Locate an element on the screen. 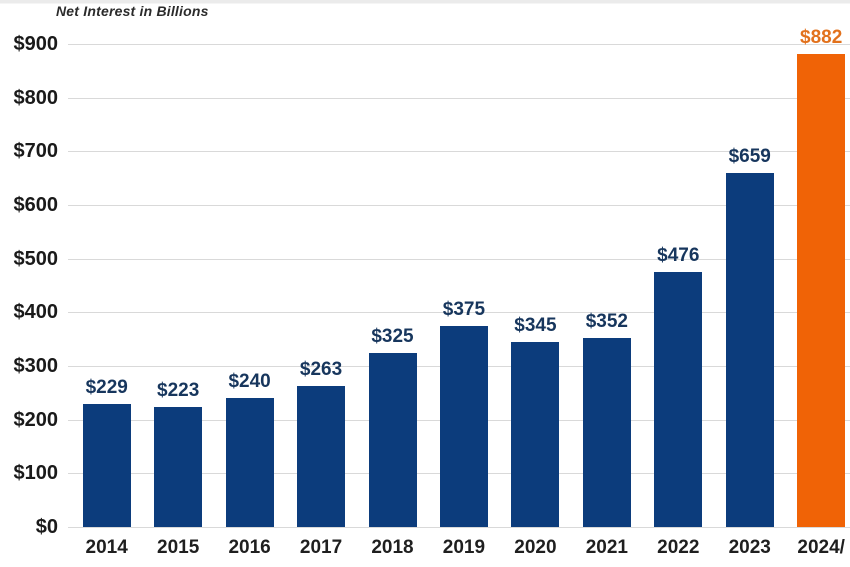 The width and height of the screenshot is (850, 567). bar-value-label: $659 is located at coordinates (749, 157).